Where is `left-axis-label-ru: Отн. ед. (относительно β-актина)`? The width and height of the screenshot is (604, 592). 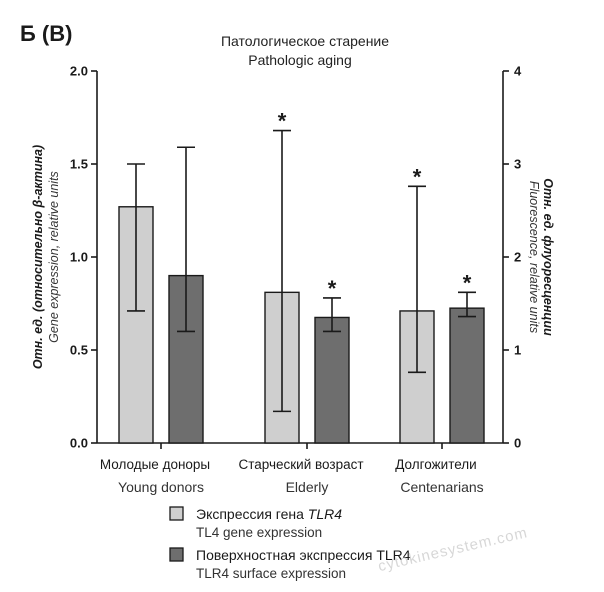
left-axis-label-ru: Отн. ед. (относительно β-актина) is located at coordinates (38, 257).